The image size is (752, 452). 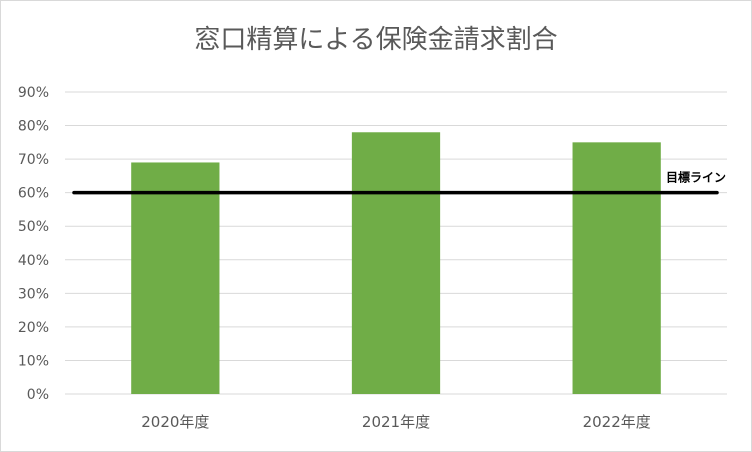 What do you see at coordinates (617, 422) in the screenshot?
I see `x-category-label: 2022年度` at bounding box center [617, 422].